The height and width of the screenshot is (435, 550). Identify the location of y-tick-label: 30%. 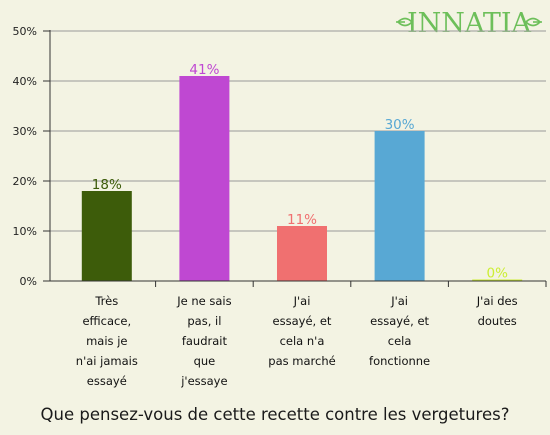
(25, 131).